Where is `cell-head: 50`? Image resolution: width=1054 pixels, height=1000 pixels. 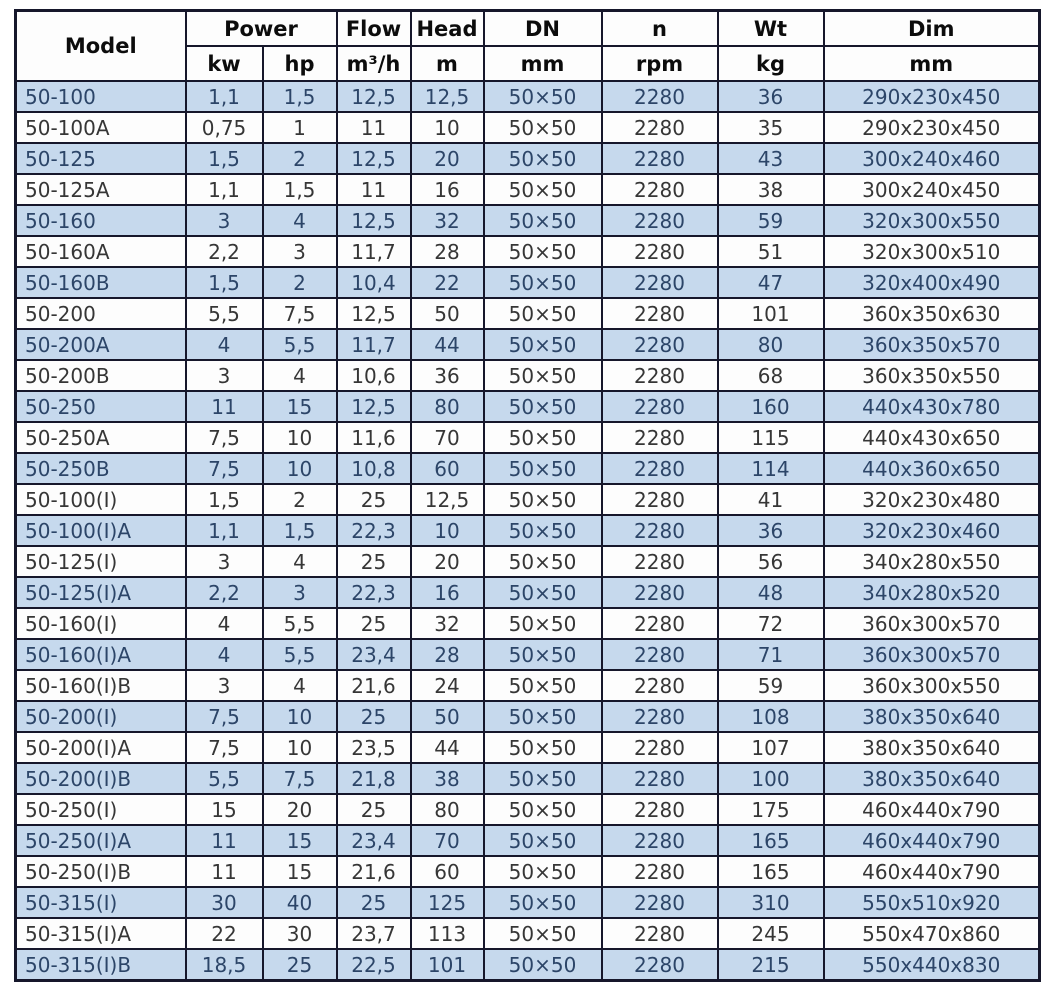 cell-head: 50 is located at coordinates (447, 313).